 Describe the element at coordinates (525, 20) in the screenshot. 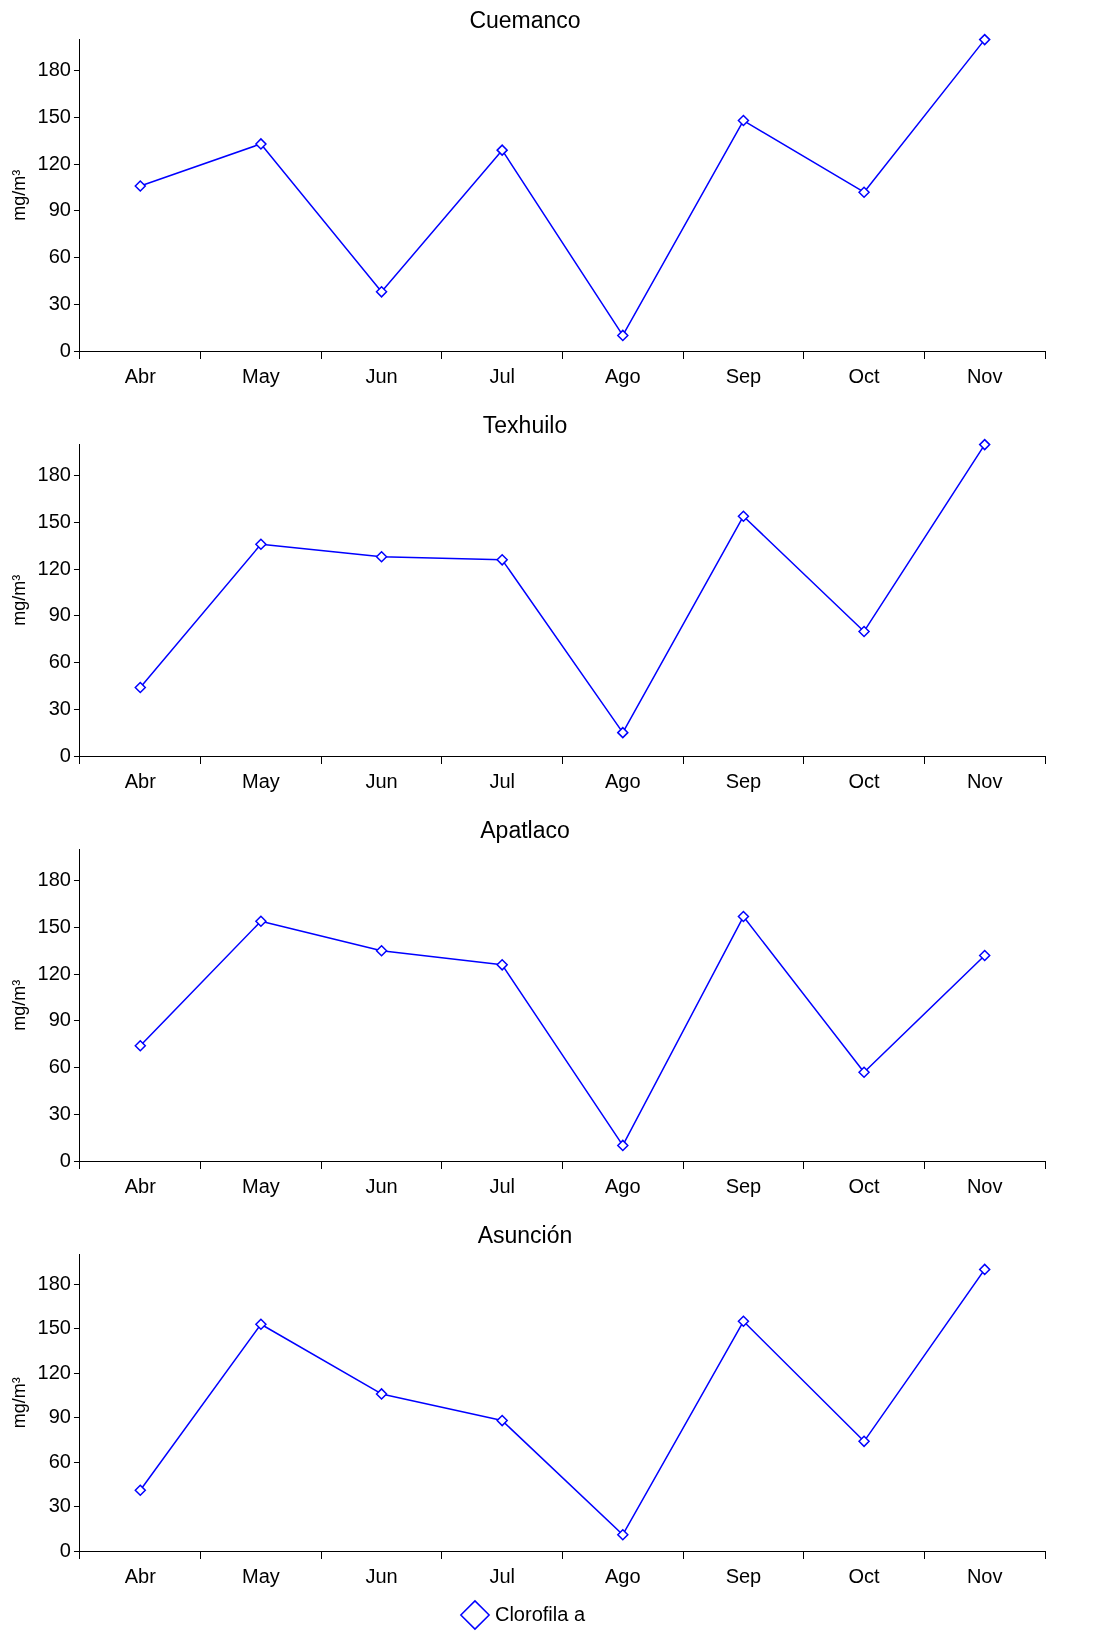

I see `chart-title: Cuemanco` at that location.